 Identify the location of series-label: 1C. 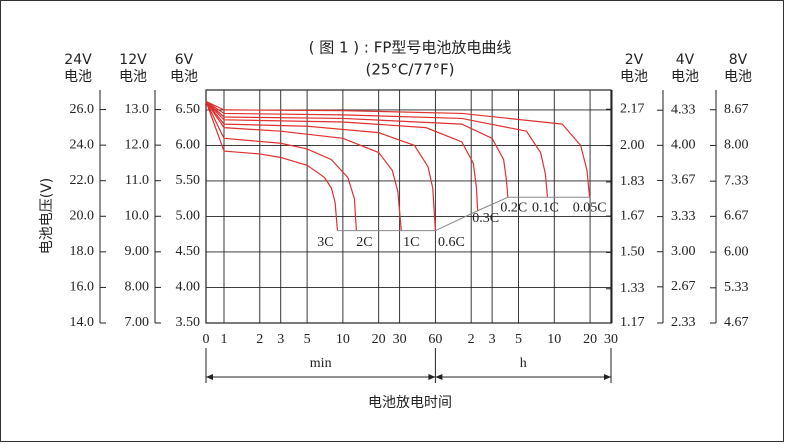
(411, 242).